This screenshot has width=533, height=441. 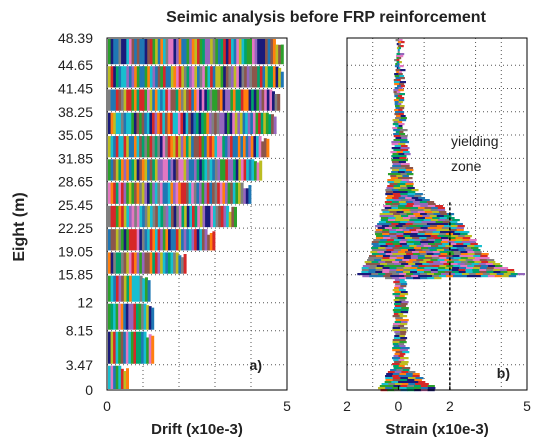 I want to click on y-axis-label: Eight (m), so click(x=19, y=226).